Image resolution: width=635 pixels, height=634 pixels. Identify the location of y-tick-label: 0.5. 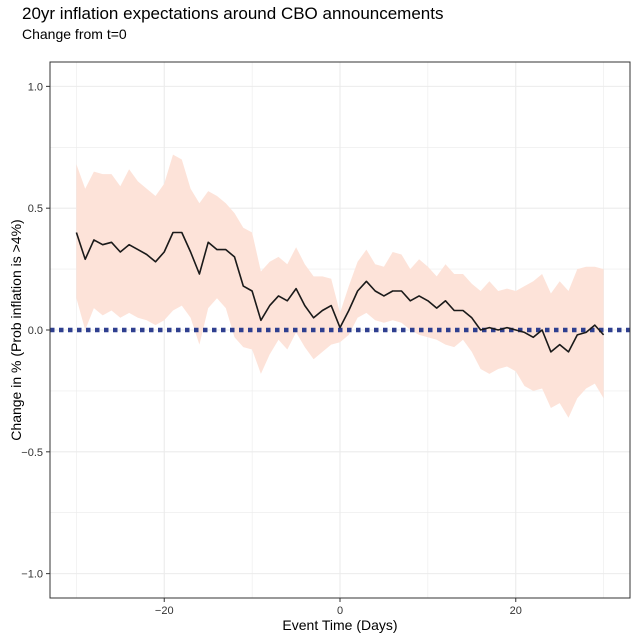
(35, 209).